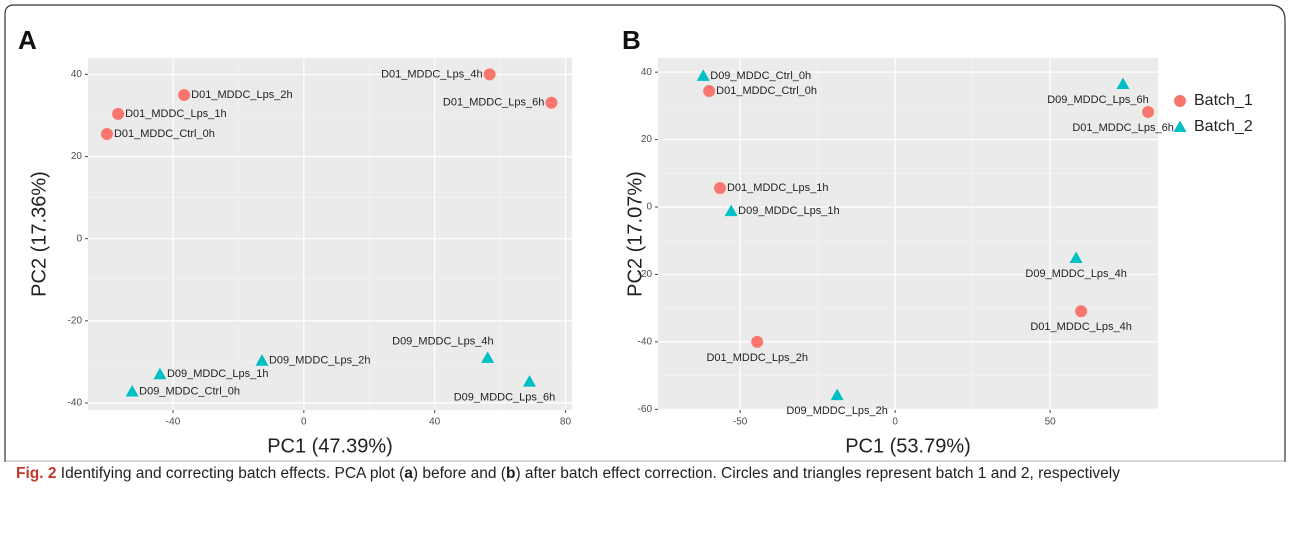 The image size is (1290, 533). Describe the element at coordinates (39, 234) in the screenshot. I see `y-axis-title: PC2 (17.36%)` at that location.